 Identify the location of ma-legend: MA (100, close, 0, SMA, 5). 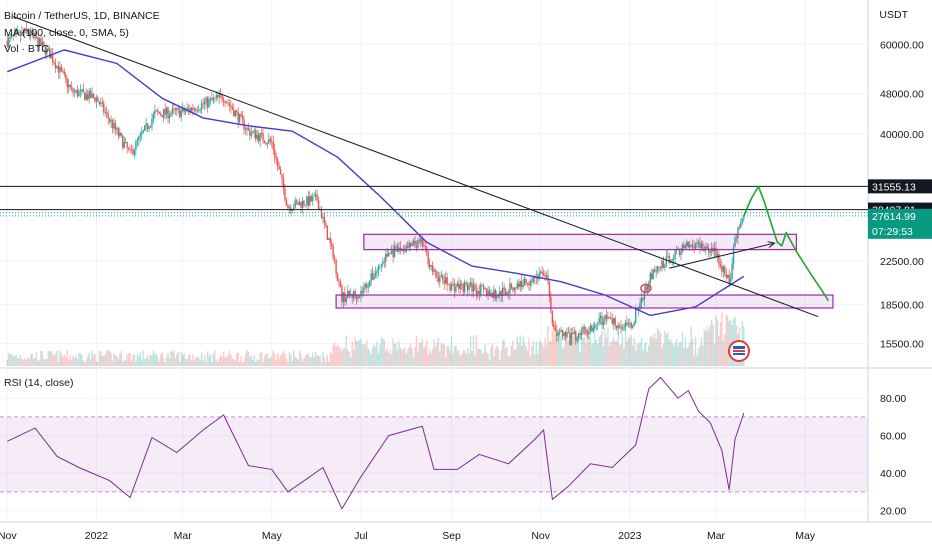
(66, 33).